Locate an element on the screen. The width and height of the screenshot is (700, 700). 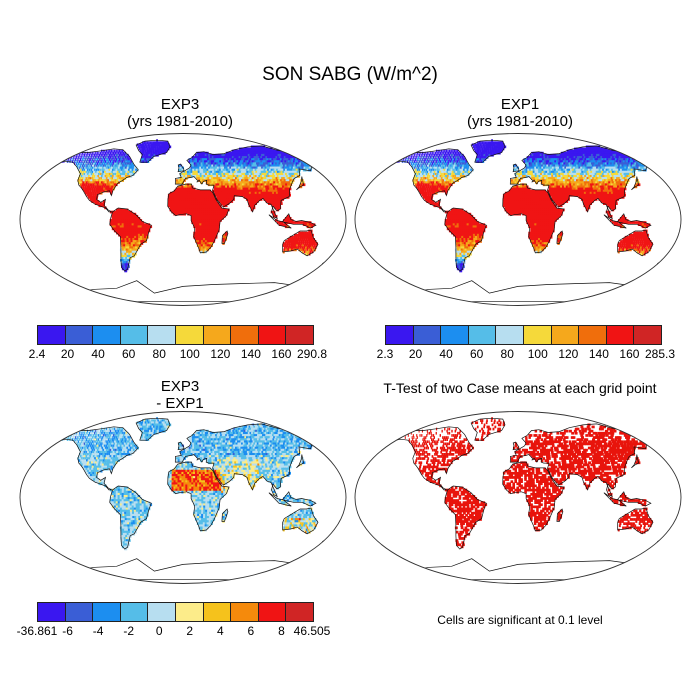
exp3-colorbar is located at coordinates (175, 335).